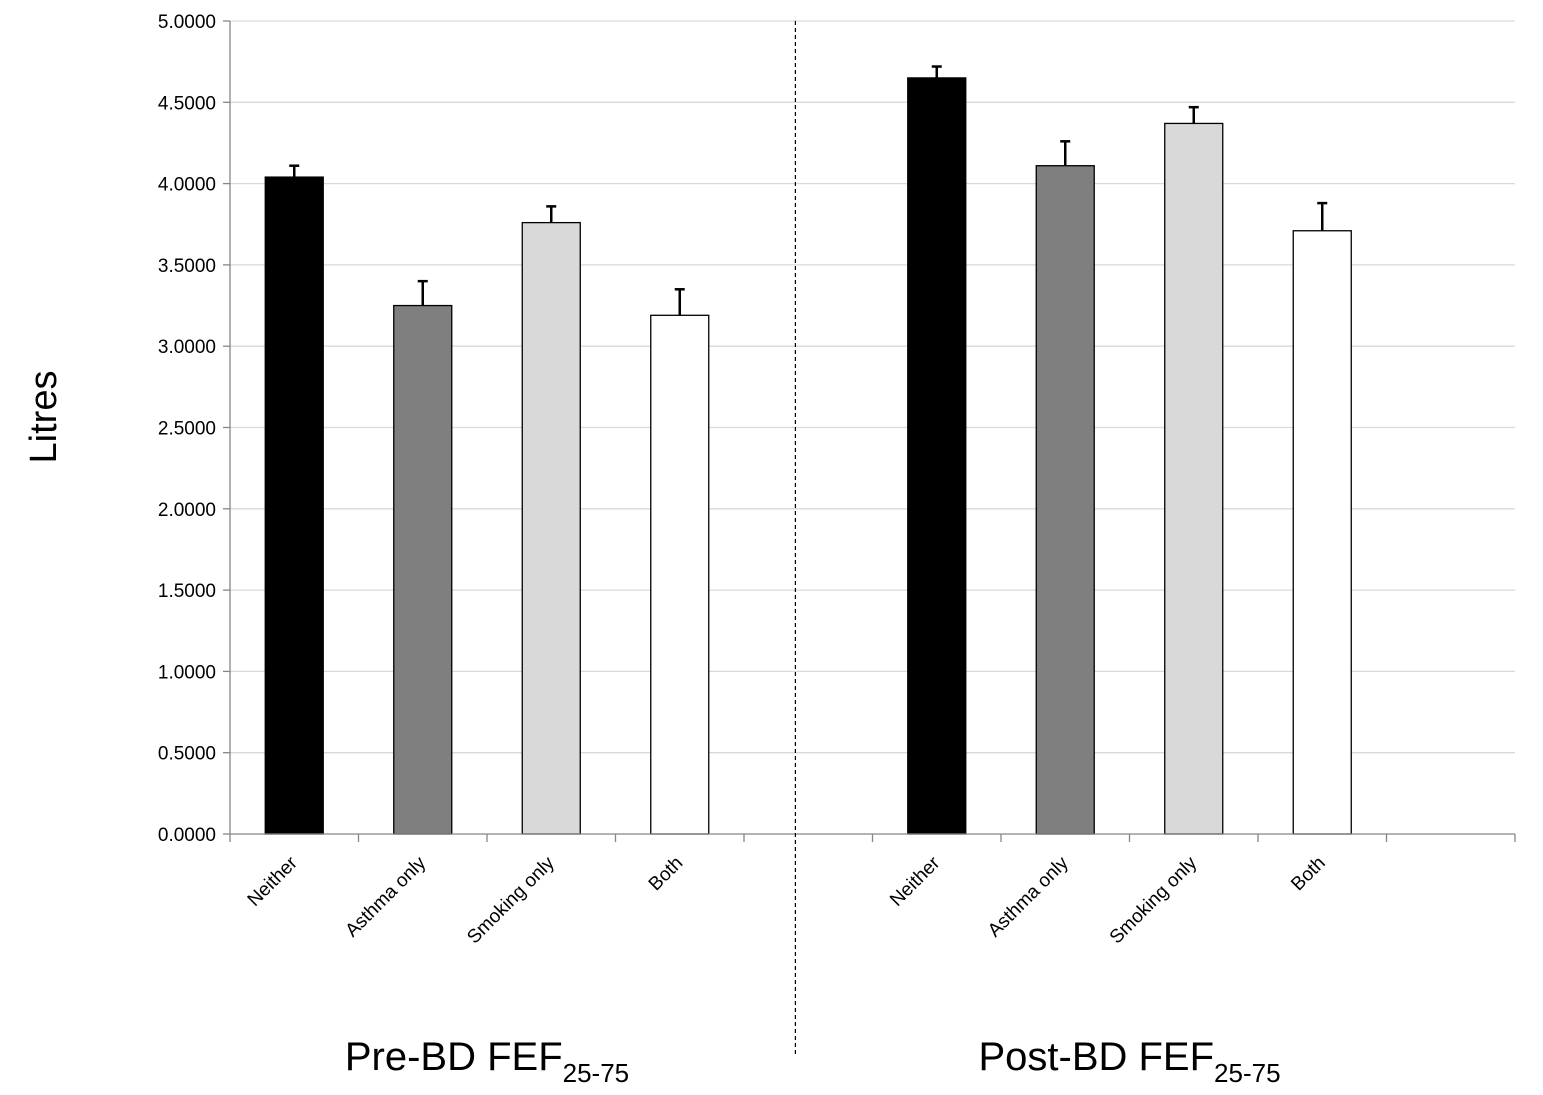 Image resolution: width=1543 pixels, height=1095 pixels. What do you see at coordinates (1096, 1057) in the screenshot?
I see `group-title-main: Post-BD FEF` at bounding box center [1096, 1057].